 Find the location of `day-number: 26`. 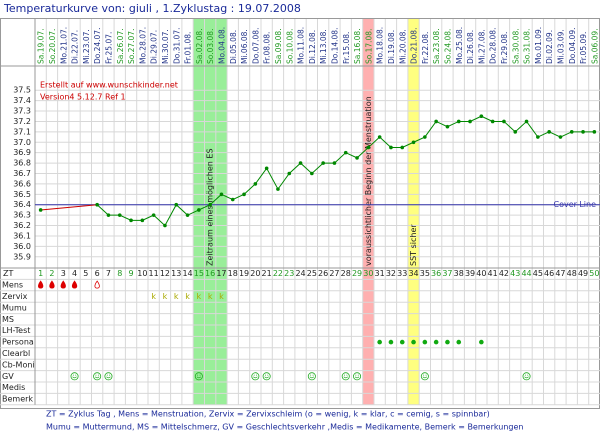

day-number: 26 is located at coordinates (323, 273).